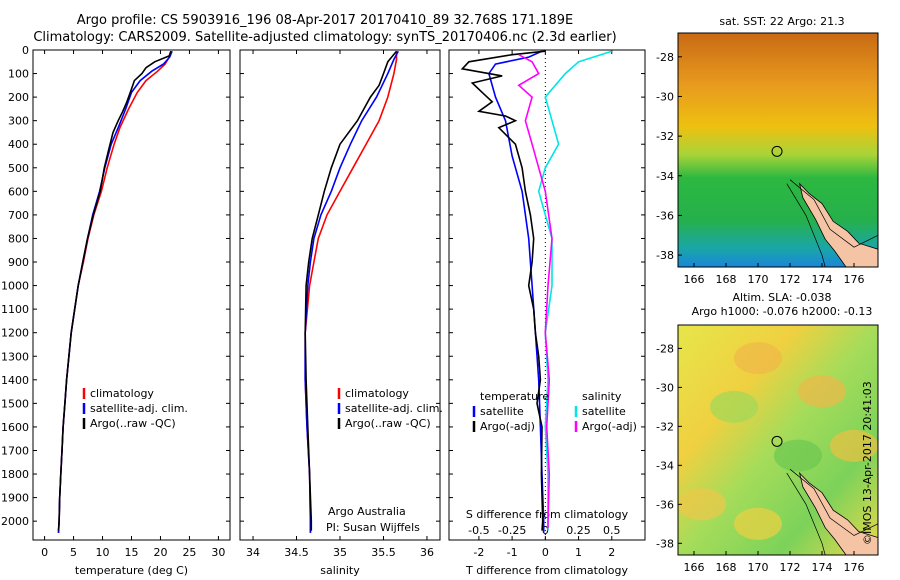  Describe the element at coordinates (15, 521) in the screenshot. I see `depth-tick-label: 2000` at that location.